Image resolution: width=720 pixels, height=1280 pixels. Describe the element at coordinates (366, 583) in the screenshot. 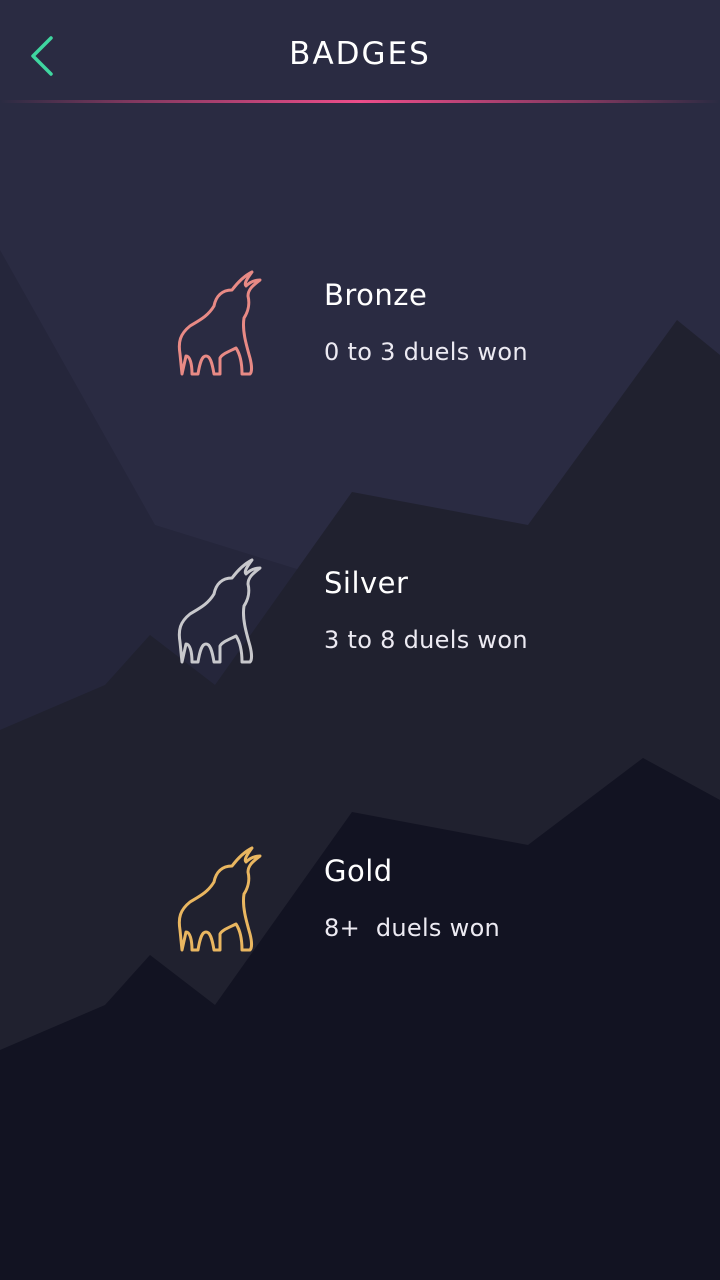

I see `badge-name: Silver` at that location.